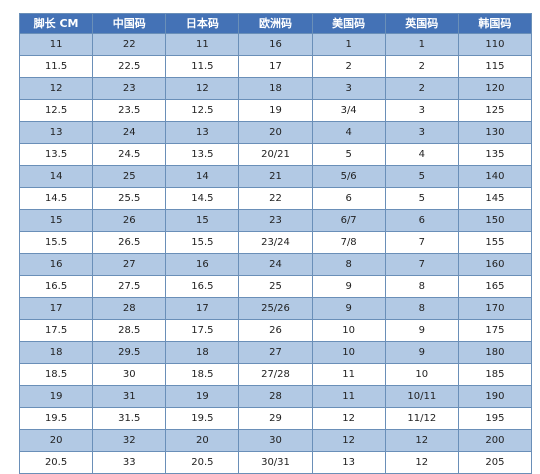  What do you see at coordinates (202, 242) in the screenshot?
I see `table-cell: 15.5` at bounding box center [202, 242].